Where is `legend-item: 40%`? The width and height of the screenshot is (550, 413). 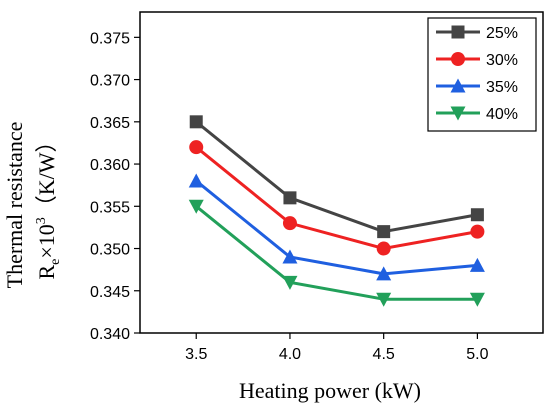
legend-item: 40% is located at coordinates (477, 114).